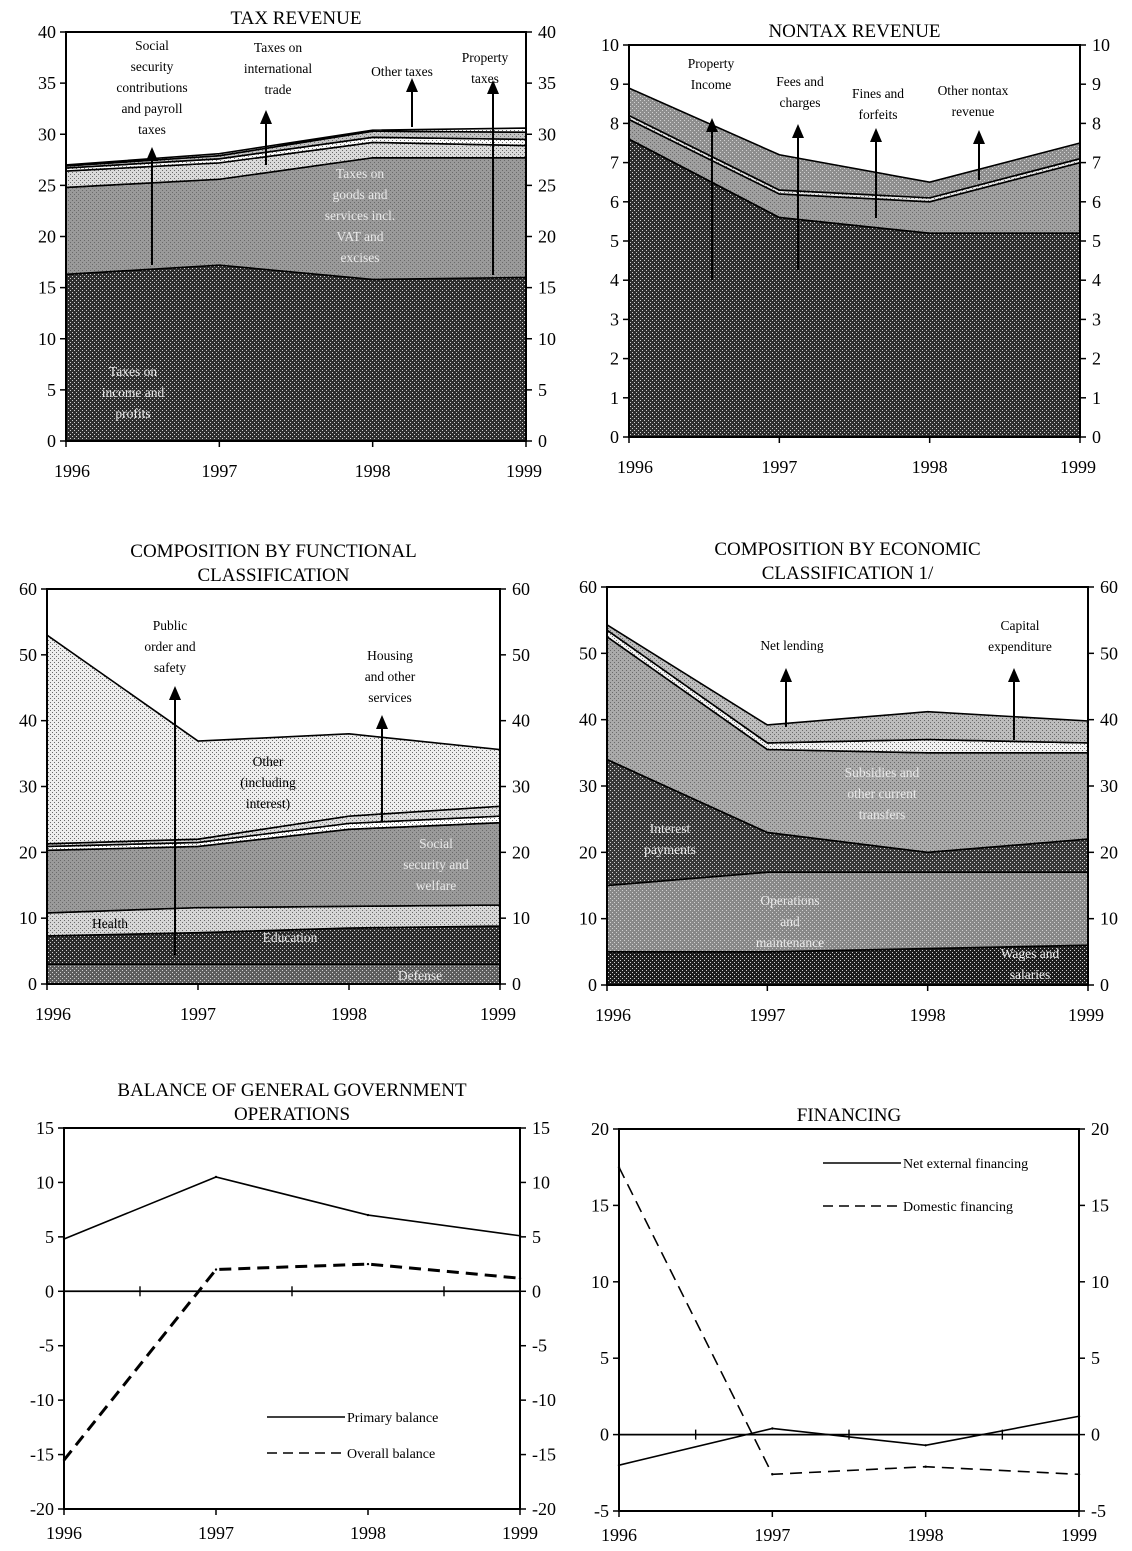  I want to click on series-label: Fees and, so click(800, 81).